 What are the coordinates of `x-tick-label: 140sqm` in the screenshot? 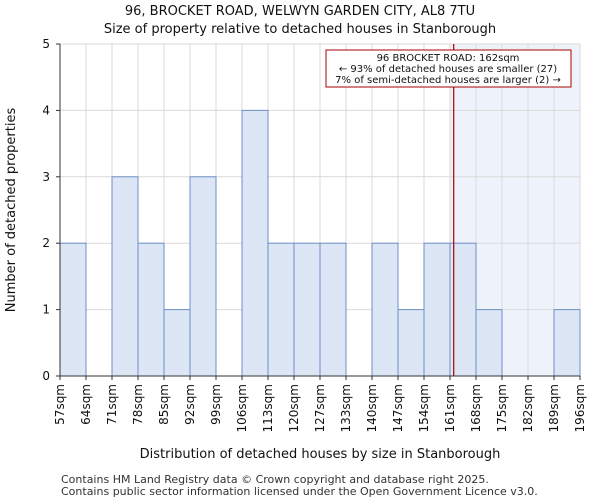 It's located at (372, 408).